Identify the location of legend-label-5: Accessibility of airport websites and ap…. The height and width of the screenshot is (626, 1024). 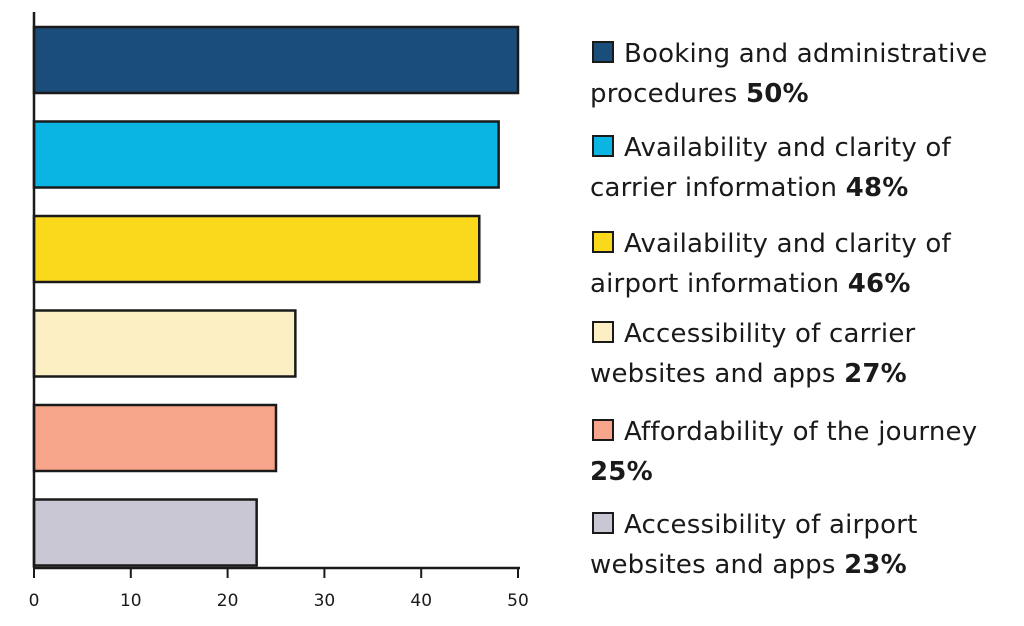
(754, 545).